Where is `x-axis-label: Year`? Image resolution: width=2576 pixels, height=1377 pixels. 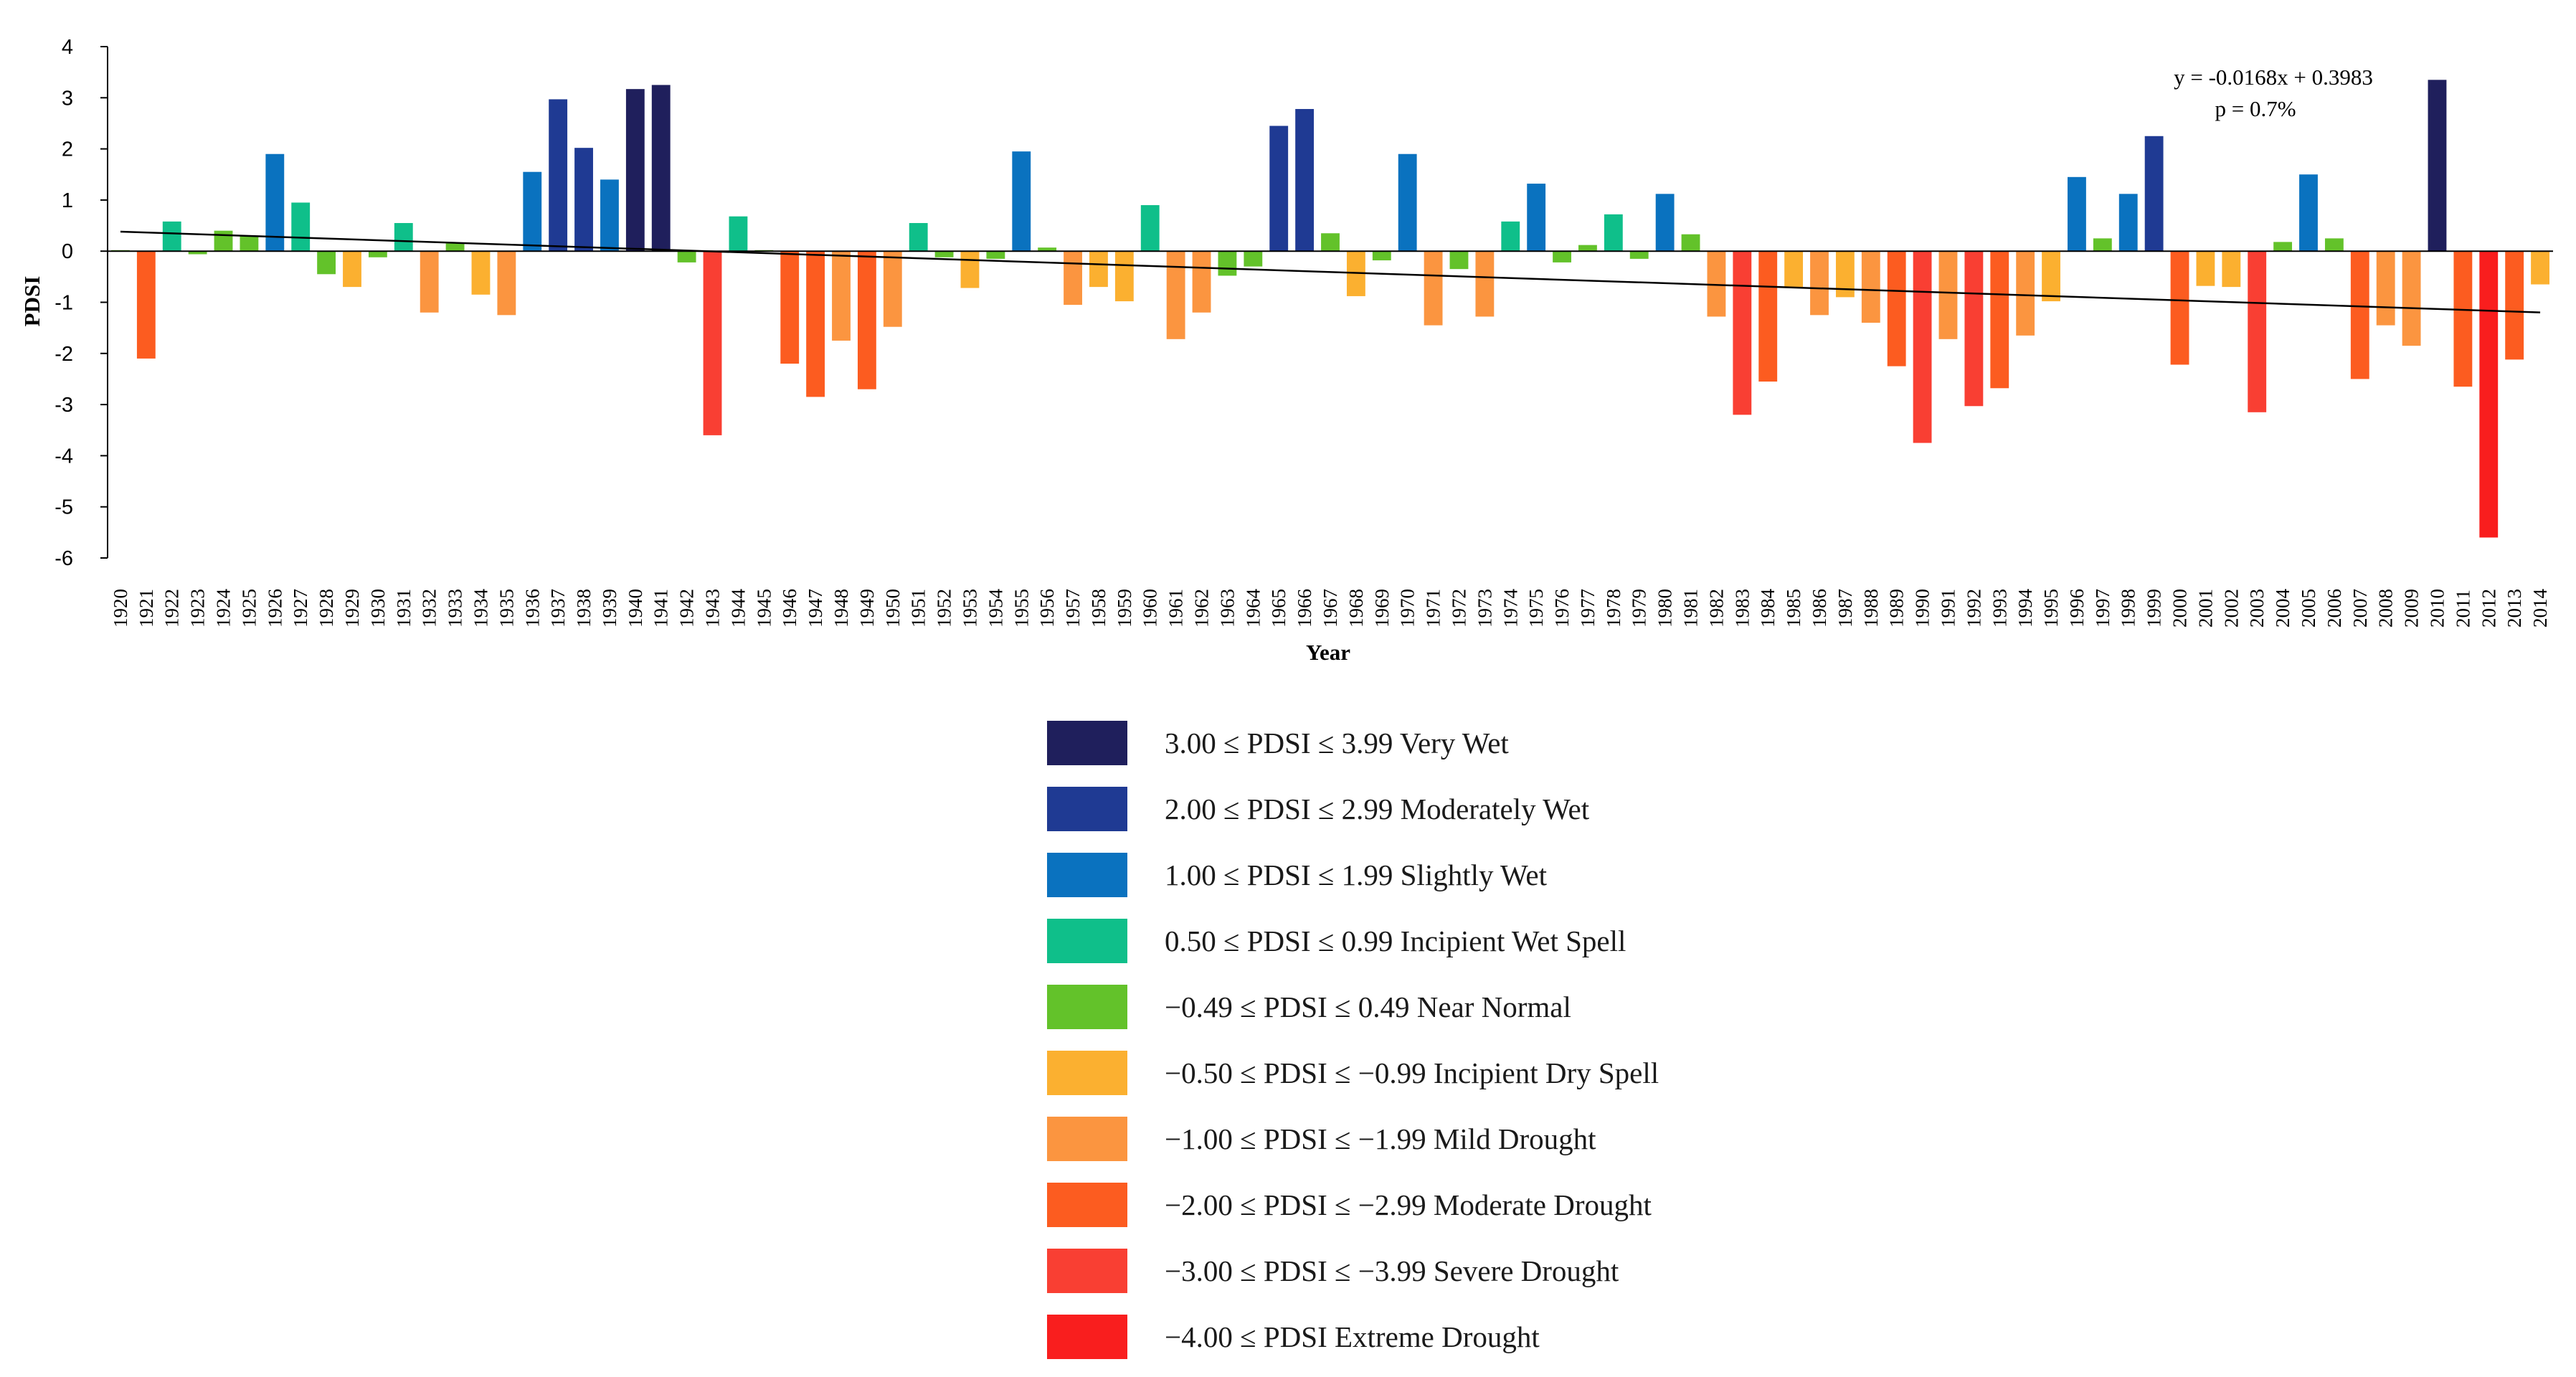 x-axis-label: Year is located at coordinates (1328, 652).